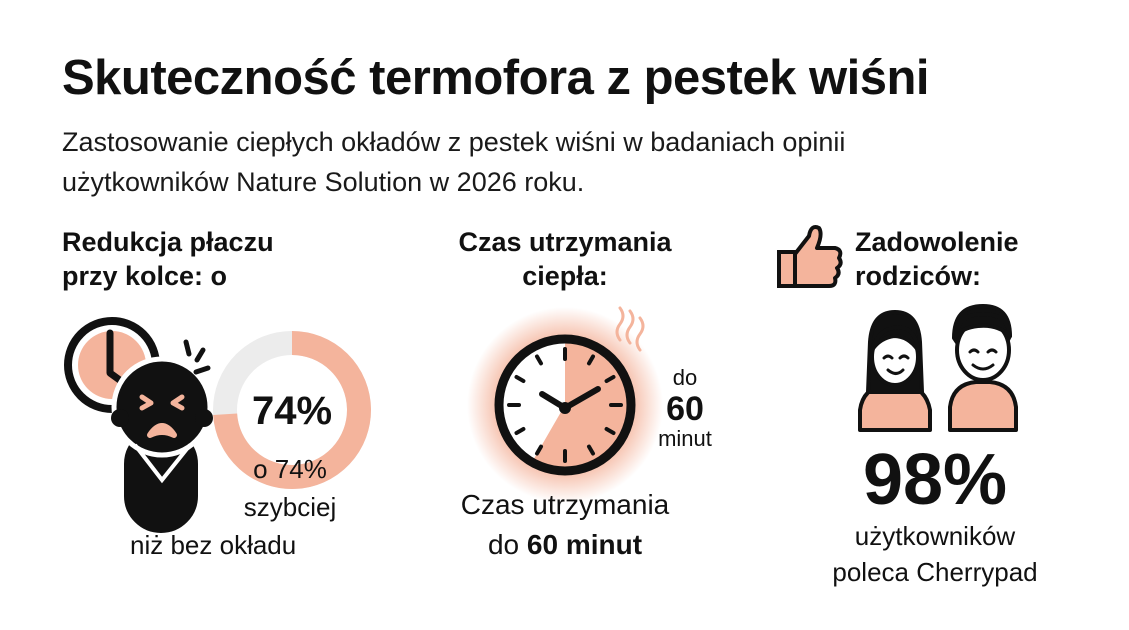 The width and height of the screenshot is (1129, 630). What do you see at coordinates (938, 368) in the screenshot?
I see `parents-icon` at bounding box center [938, 368].